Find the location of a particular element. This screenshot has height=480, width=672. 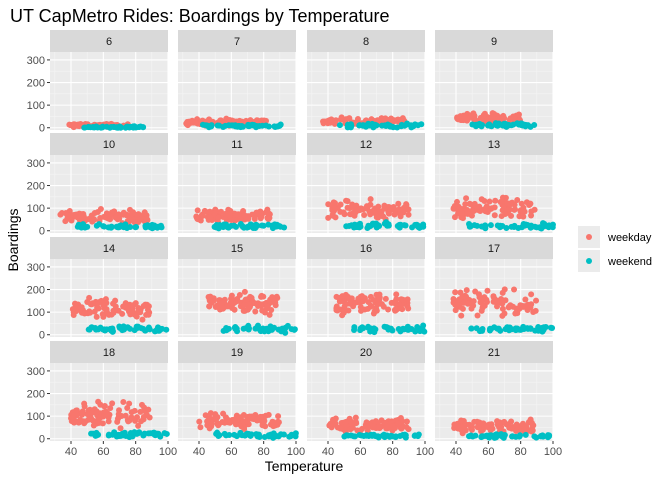

facet-panel: 15 is located at coordinates (238, 287).